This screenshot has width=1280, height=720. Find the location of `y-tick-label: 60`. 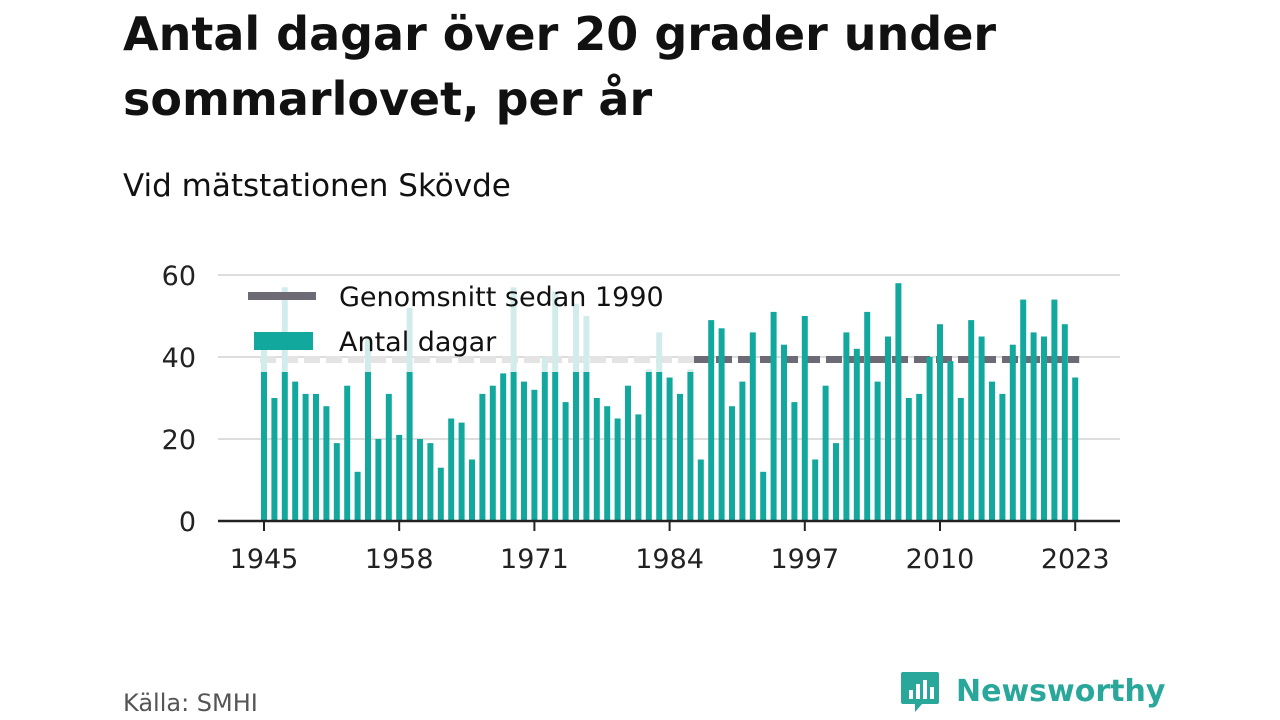

y-tick-label: 60 is located at coordinates (179, 276).